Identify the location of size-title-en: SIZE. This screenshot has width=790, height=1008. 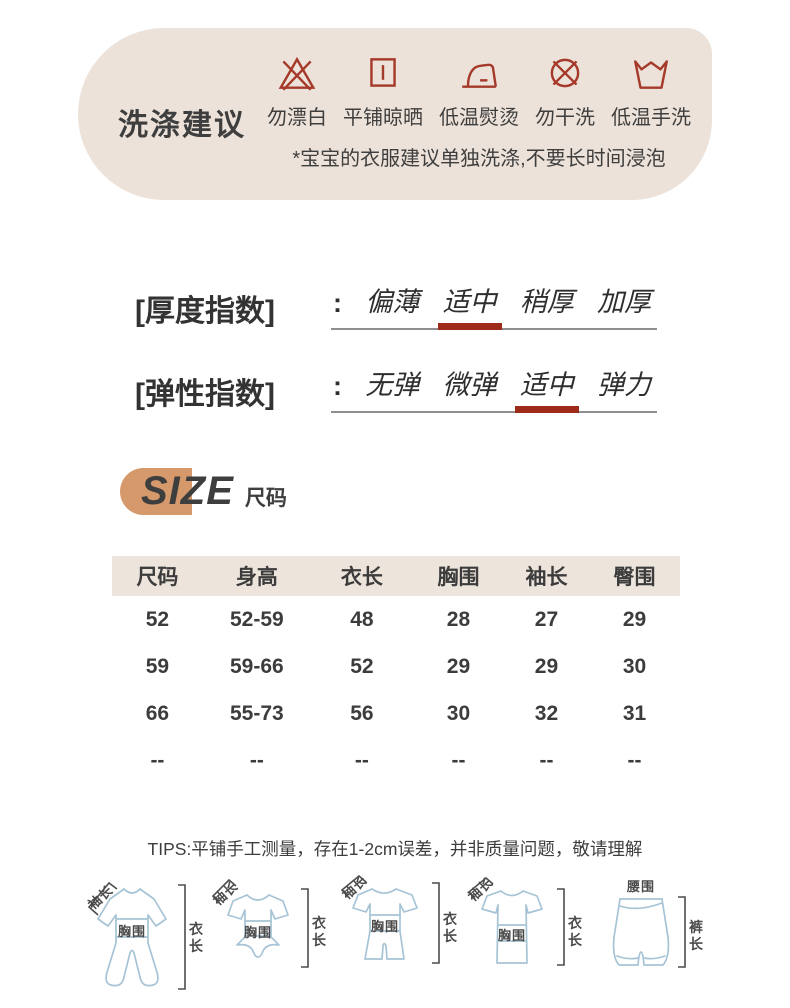
(187, 490).